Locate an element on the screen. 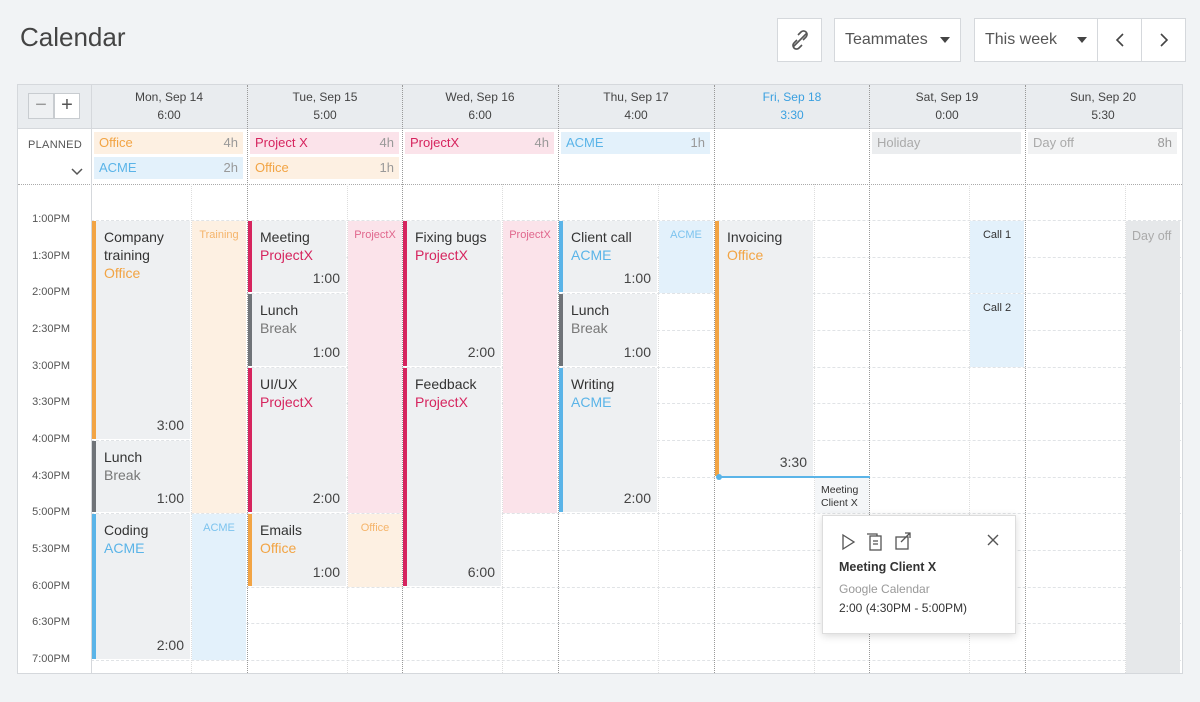 The image size is (1200, 702). side-block: ProjectX is located at coordinates (375, 367).